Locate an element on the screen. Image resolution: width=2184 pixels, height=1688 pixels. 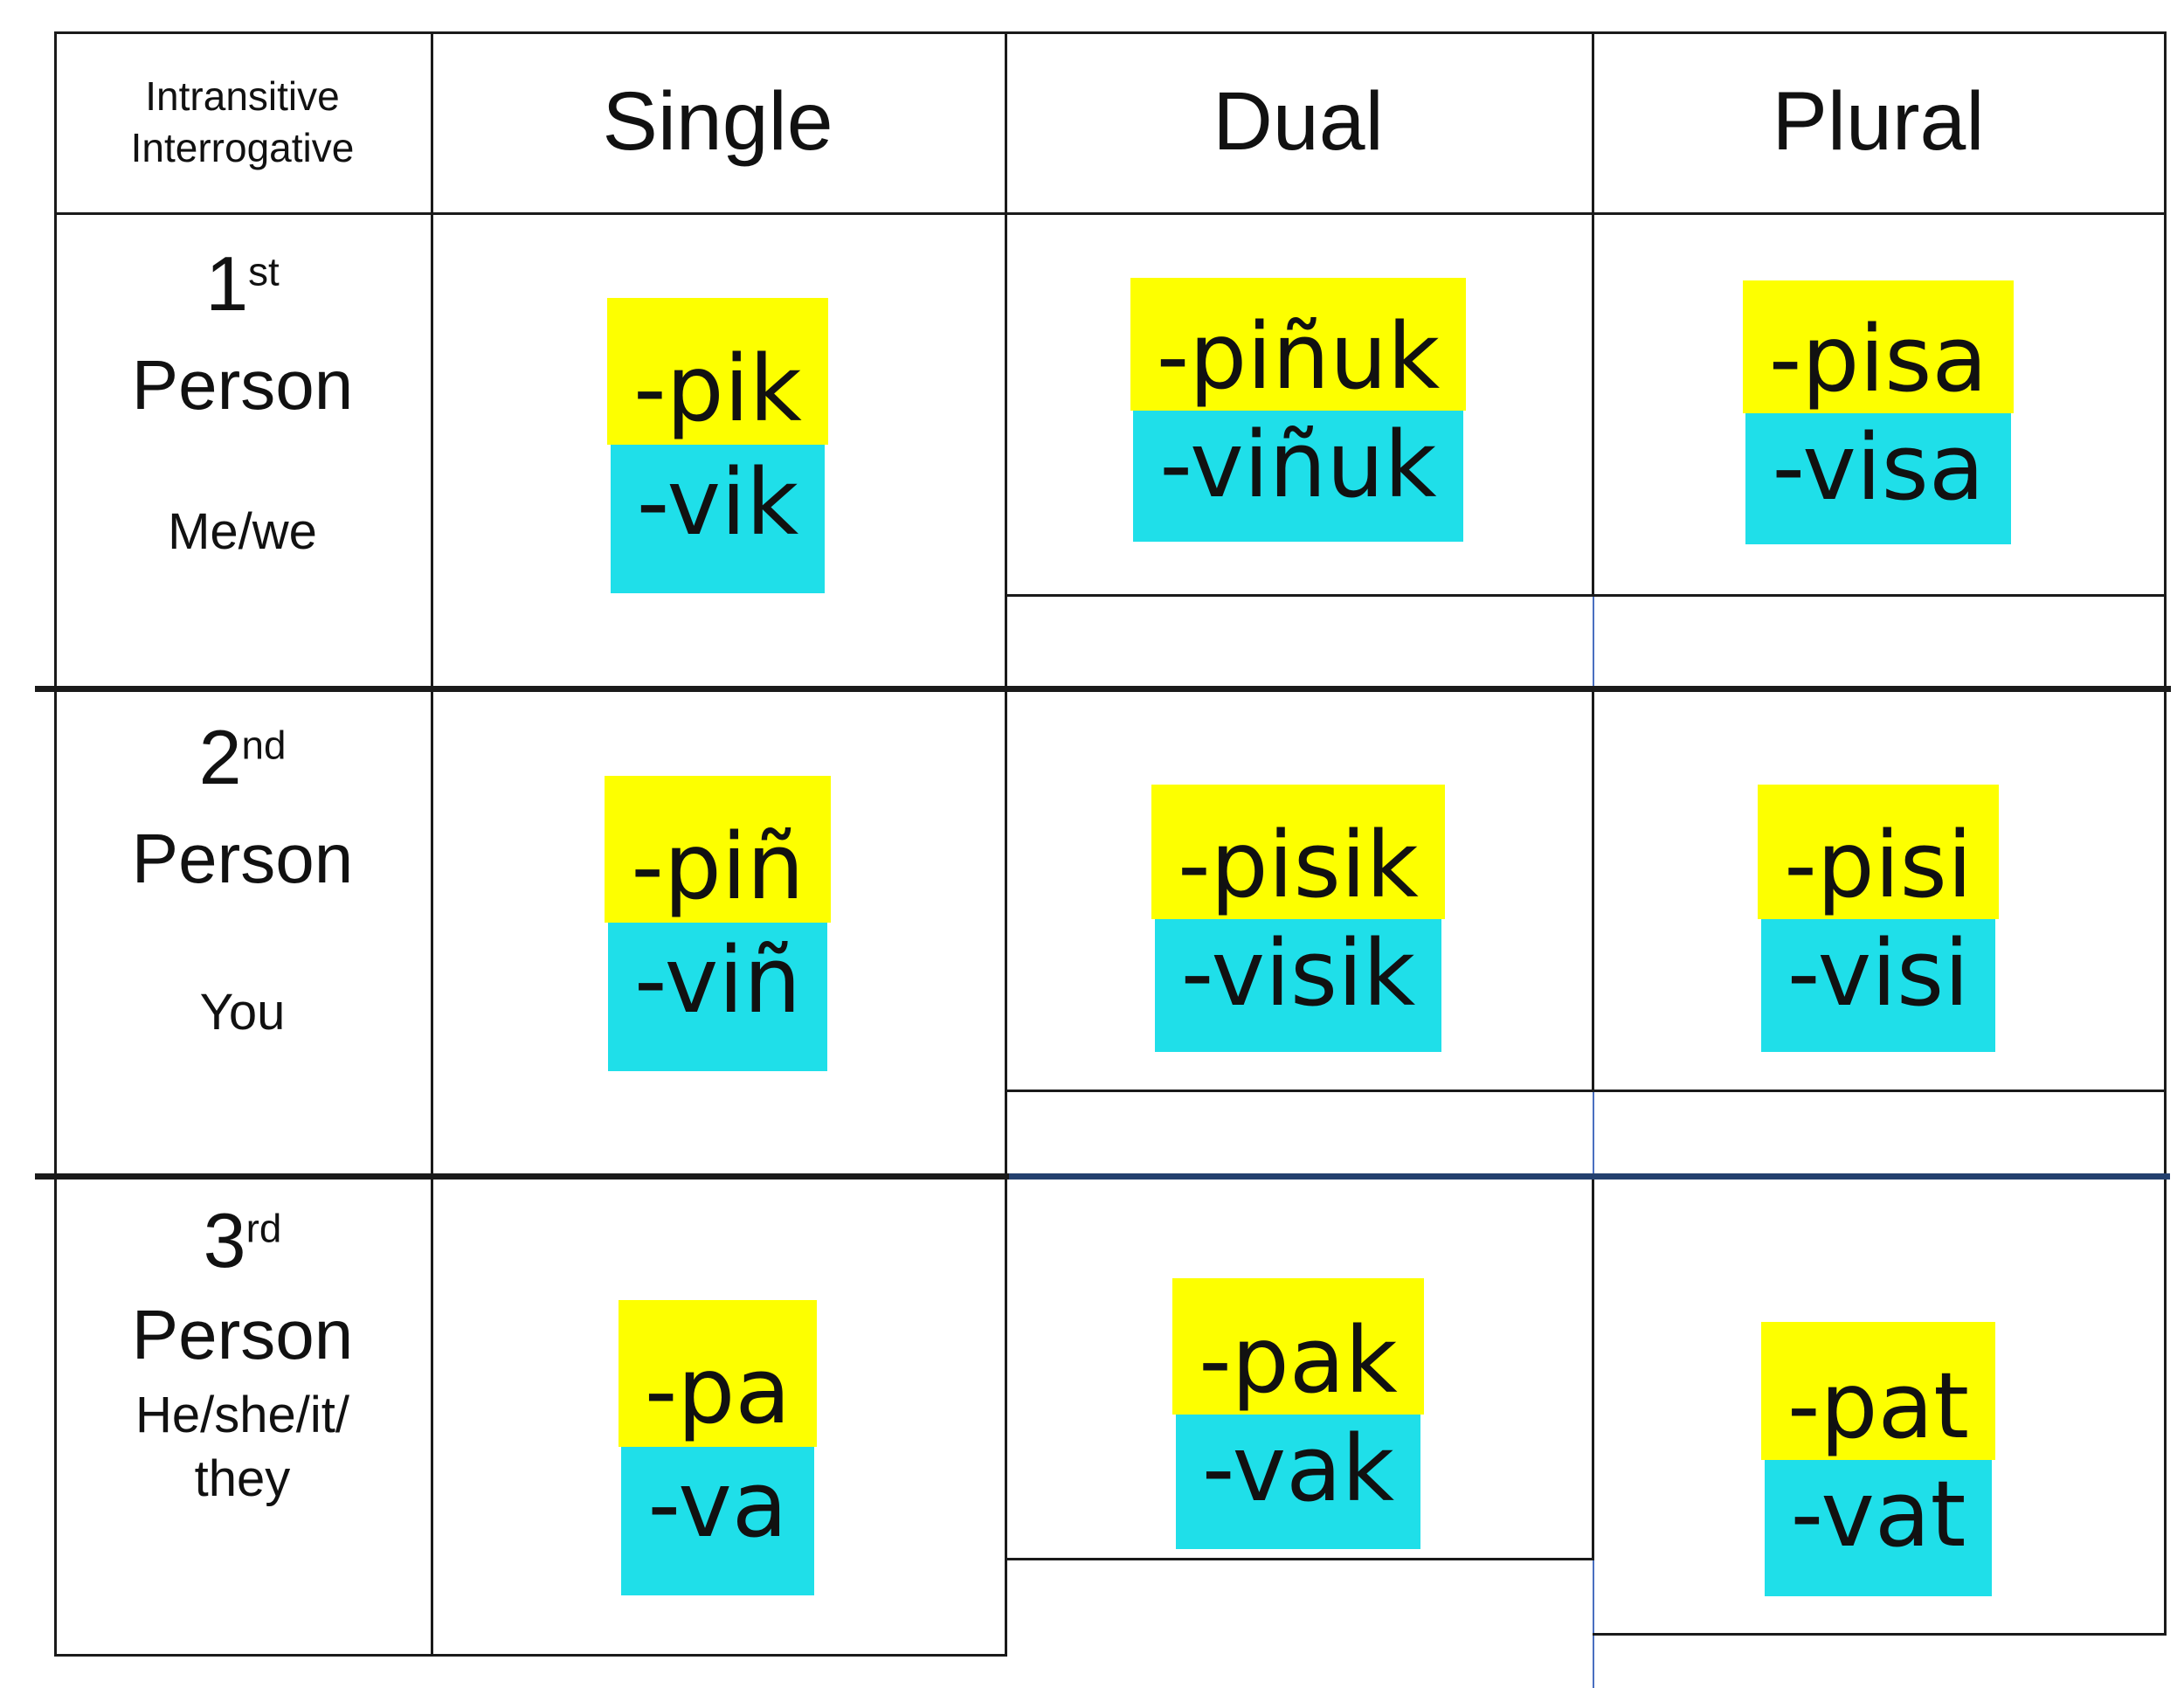
suffix-chip-yellow: -pisik is located at coordinates (1298, 852).